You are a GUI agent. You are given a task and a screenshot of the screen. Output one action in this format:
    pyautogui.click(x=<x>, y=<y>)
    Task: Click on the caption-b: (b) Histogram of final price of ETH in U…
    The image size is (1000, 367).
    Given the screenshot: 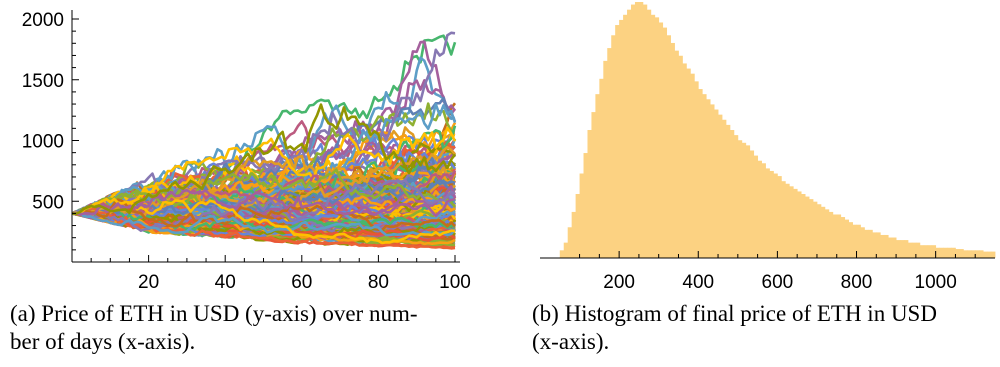 What is the action you would take?
    pyautogui.click(x=734, y=327)
    